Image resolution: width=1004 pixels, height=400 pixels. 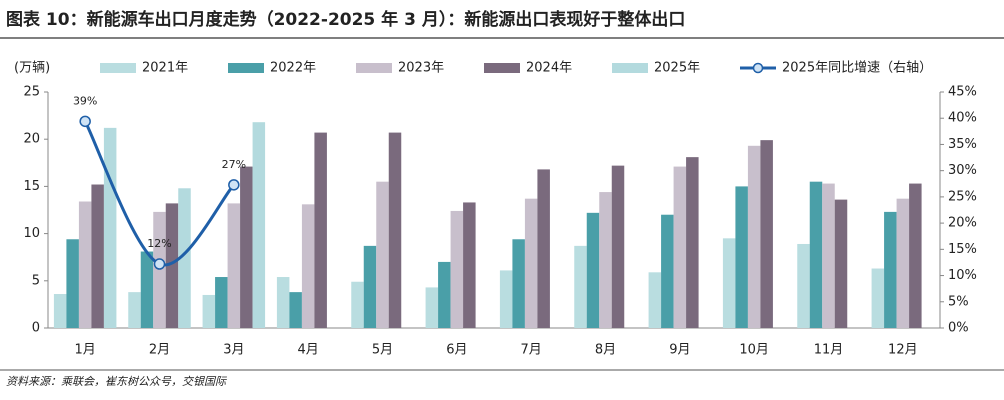 I want to click on y2-tick-label: 35%, so click(x=962, y=144).